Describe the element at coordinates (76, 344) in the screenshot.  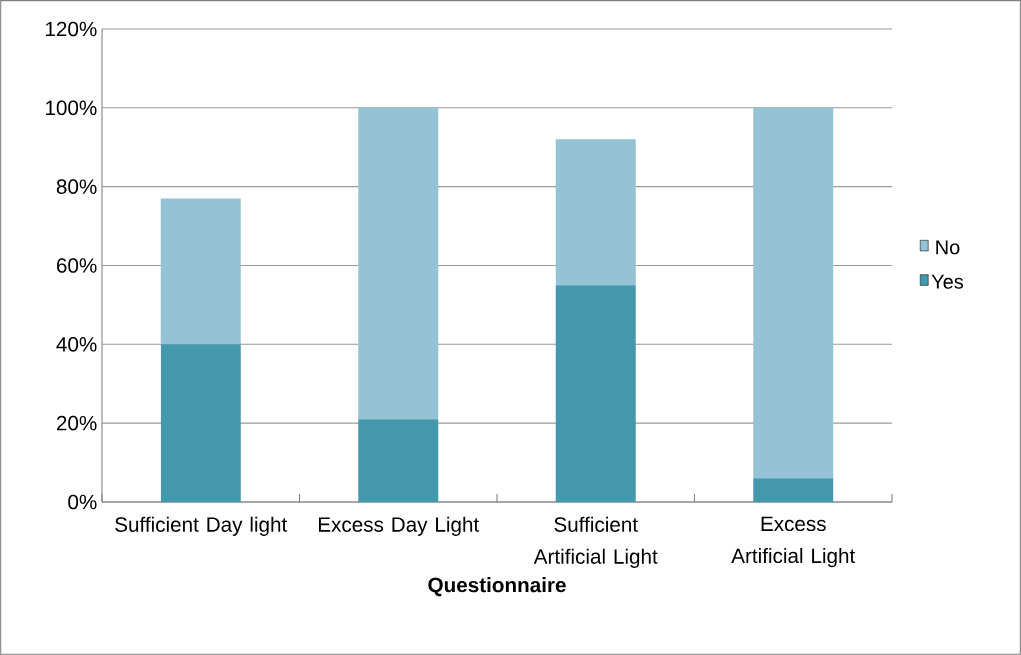
I see `y-tick-label: 40%` at that location.